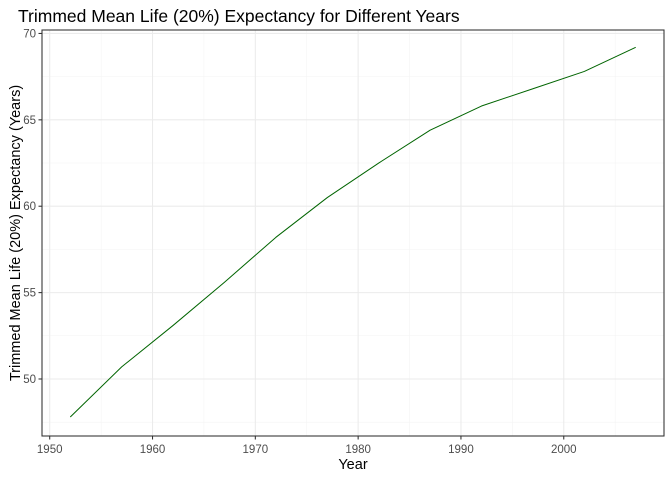 The width and height of the screenshot is (672, 480). Describe the element at coordinates (307, 446) in the screenshot. I see `x-axis: 1950 1960 1970 1980 1990 2000` at that location.